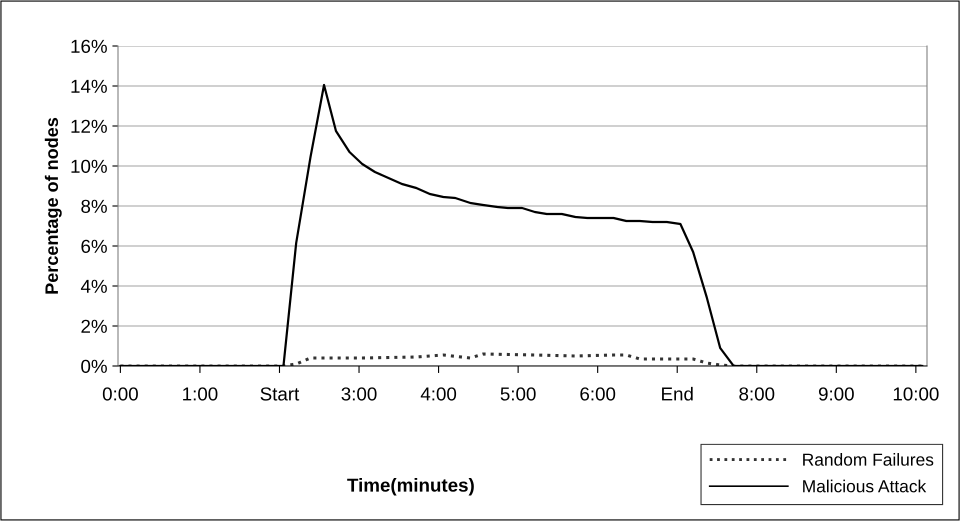  Describe the element at coordinates (53, 206) in the screenshot. I see `y-axis-title: Percentage of nodes` at that location.